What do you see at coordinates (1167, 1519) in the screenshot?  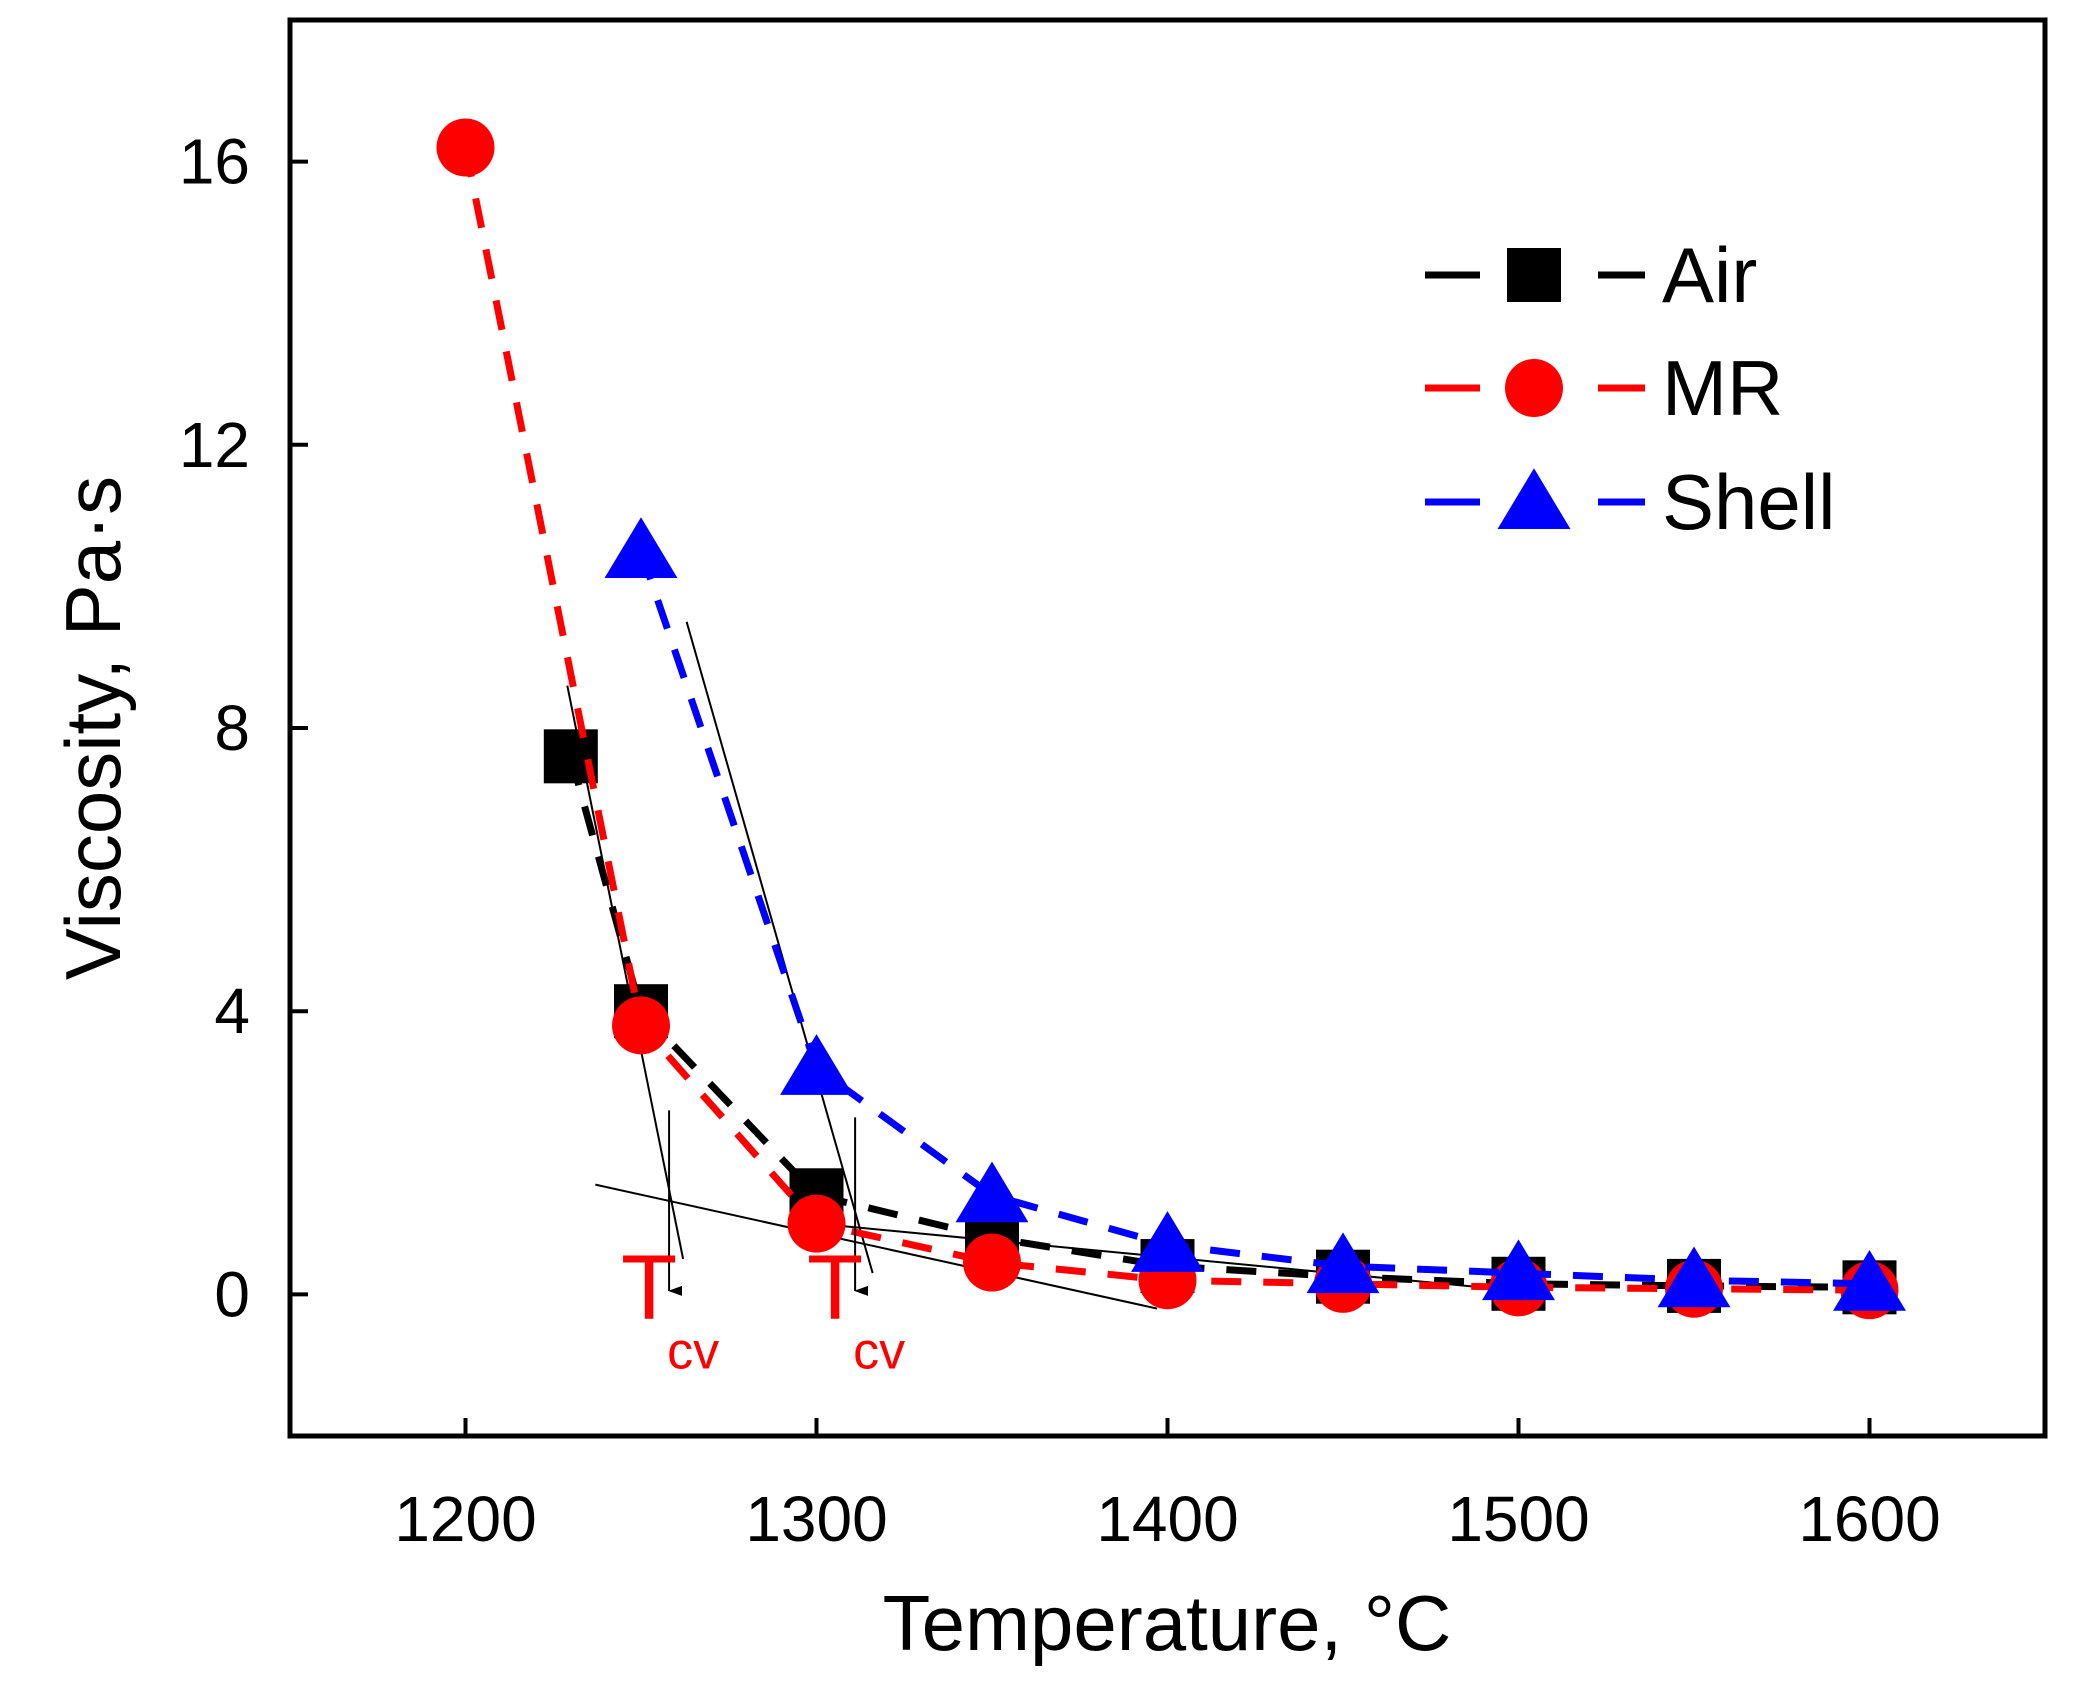 I see `x-tick-label-2: 1400` at bounding box center [1167, 1519].